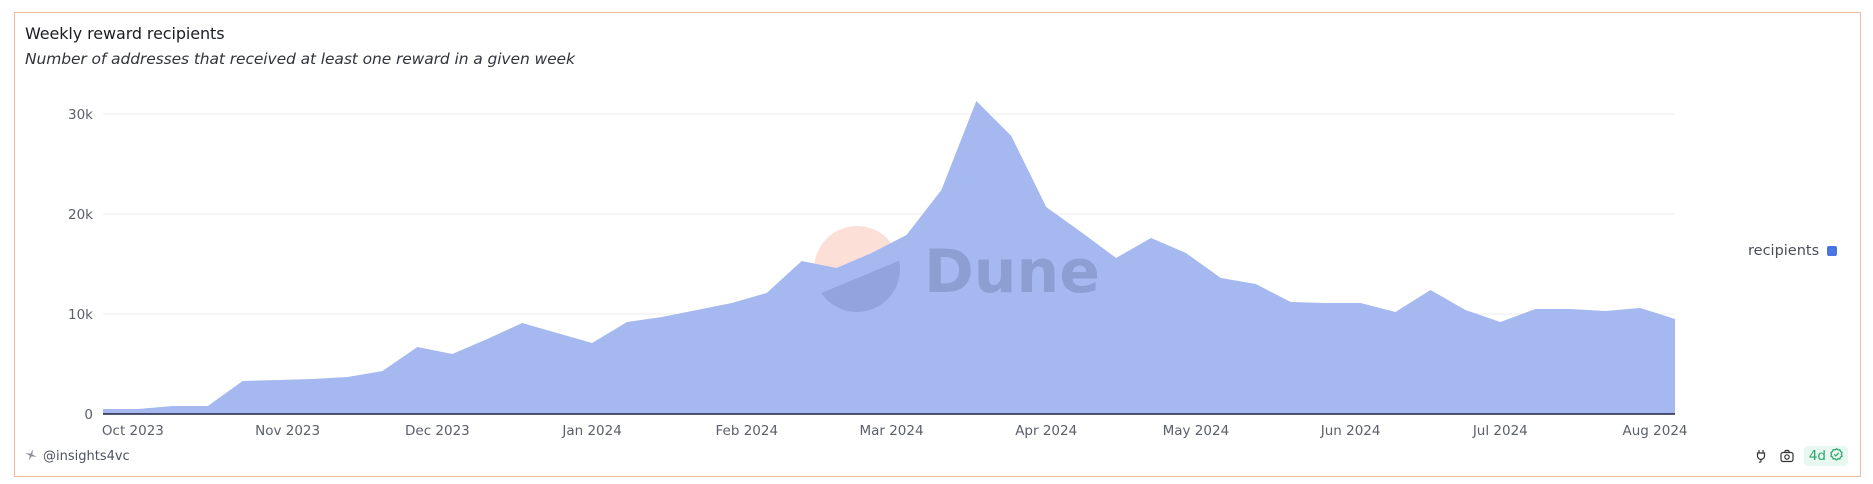 Image resolution: width=1873 pixels, height=484 pixels. What do you see at coordinates (1761, 456) in the screenshot?
I see `plug-icon` at bounding box center [1761, 456].